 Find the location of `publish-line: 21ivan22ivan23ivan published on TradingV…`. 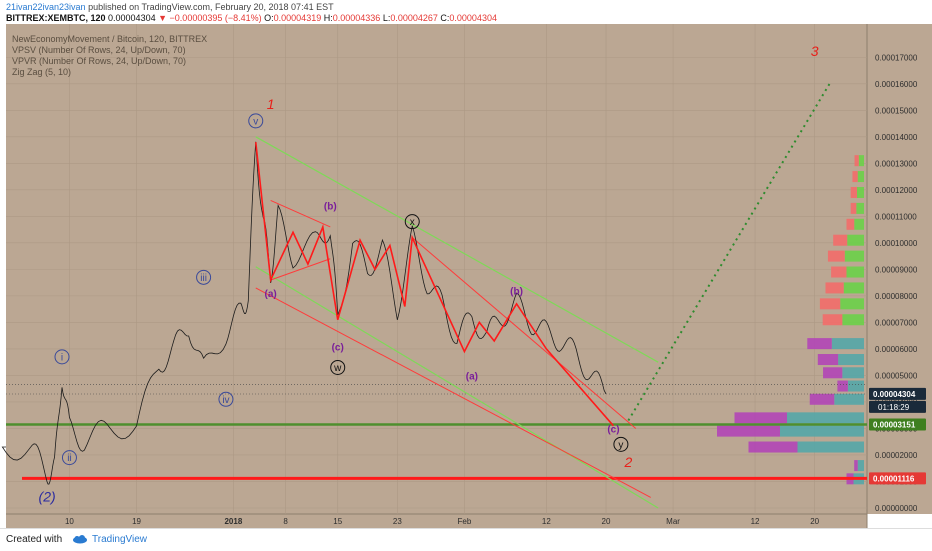

publish-line: 21ivan22ivan23ivan published on TradingV… is located at coordinates (170, 7).